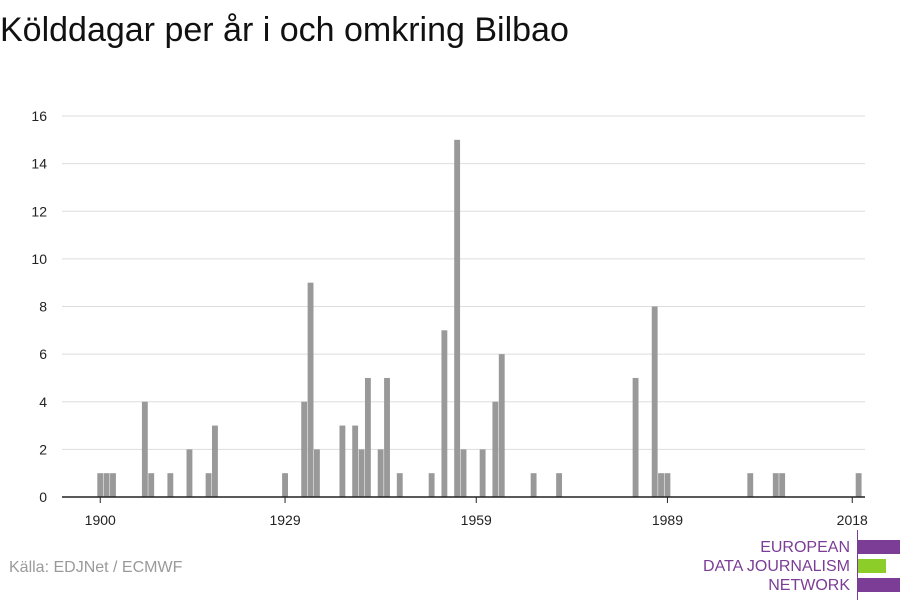 Image resolution: width=900 pixels, height=600 pixels. I want to click on y-tick-label: 8, so click(43, 307).